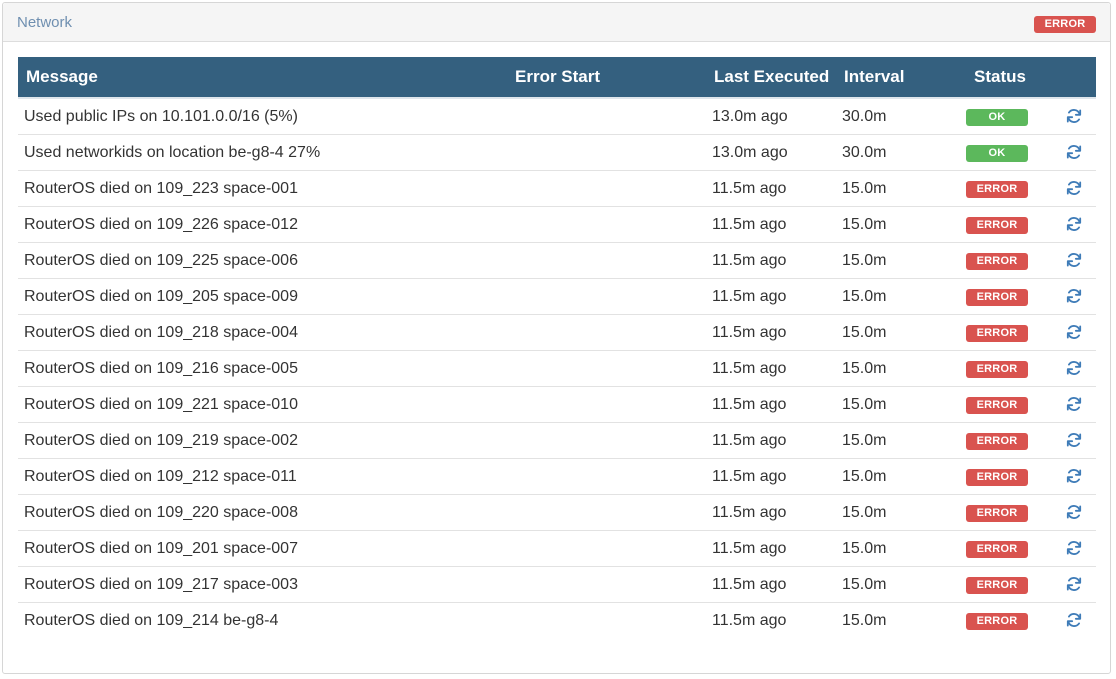  I want to click on status-badge: OK, so click(997, 153).